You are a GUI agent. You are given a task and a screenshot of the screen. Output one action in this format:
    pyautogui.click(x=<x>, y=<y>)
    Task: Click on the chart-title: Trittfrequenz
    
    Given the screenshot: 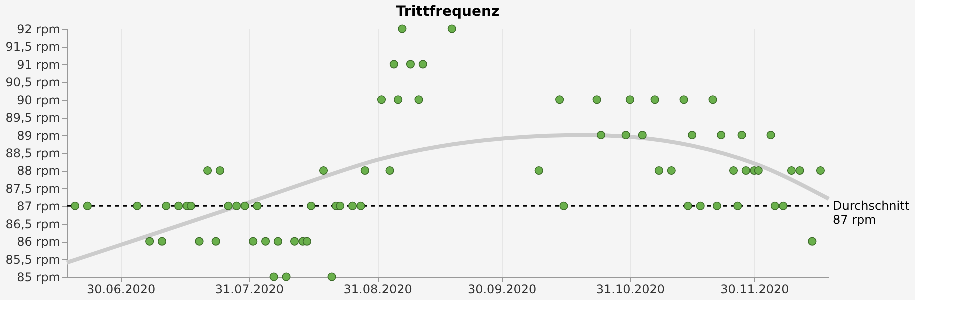 What is the action you would take?
    pyautogui.click(x=448, y=12)
    